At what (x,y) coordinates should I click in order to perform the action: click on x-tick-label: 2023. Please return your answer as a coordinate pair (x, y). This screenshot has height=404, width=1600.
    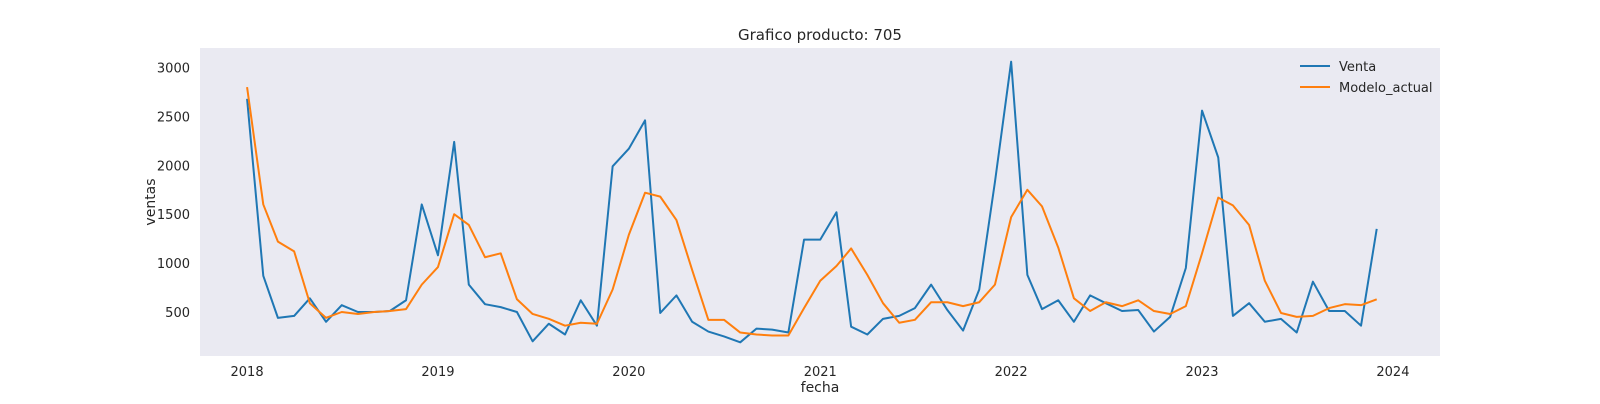
    Looking at the image, I should click on (1201, 372).